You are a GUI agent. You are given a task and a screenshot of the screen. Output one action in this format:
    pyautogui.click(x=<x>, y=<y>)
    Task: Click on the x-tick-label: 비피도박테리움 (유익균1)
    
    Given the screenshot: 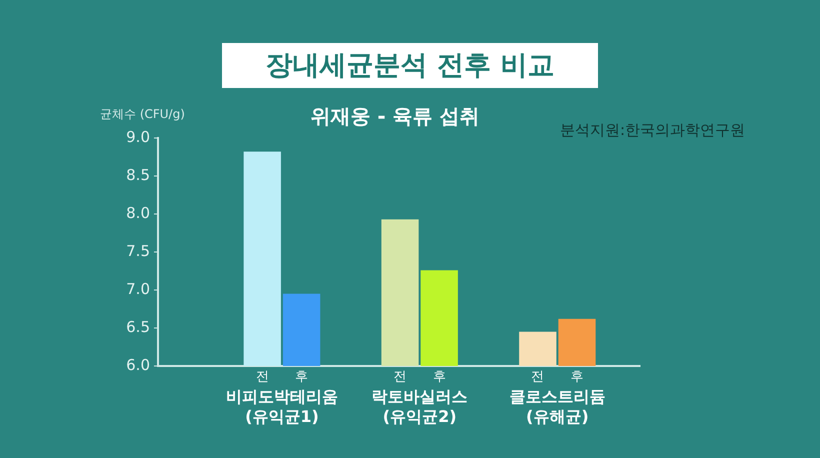 What is the action you would take?
    pyautogui.click(x=282, y=406)
    